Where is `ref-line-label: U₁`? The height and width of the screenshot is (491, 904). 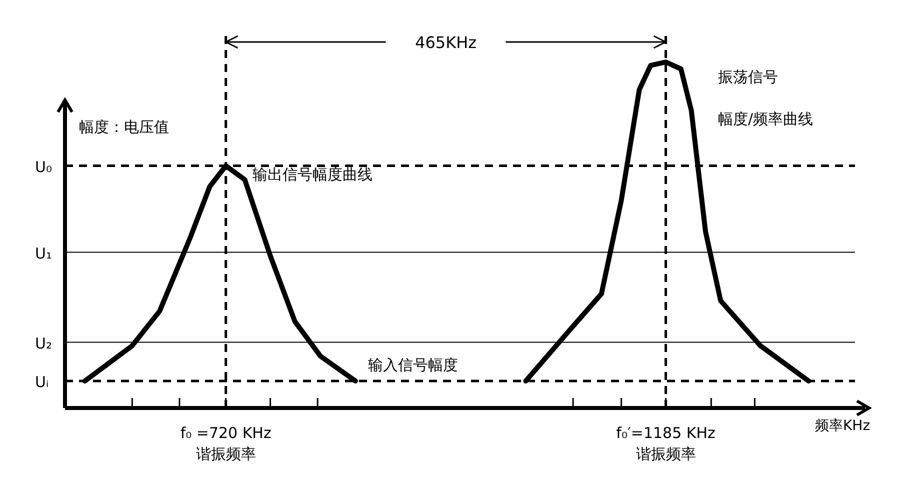 ref-line-label: U₁ is located at coordinates (43, 253).